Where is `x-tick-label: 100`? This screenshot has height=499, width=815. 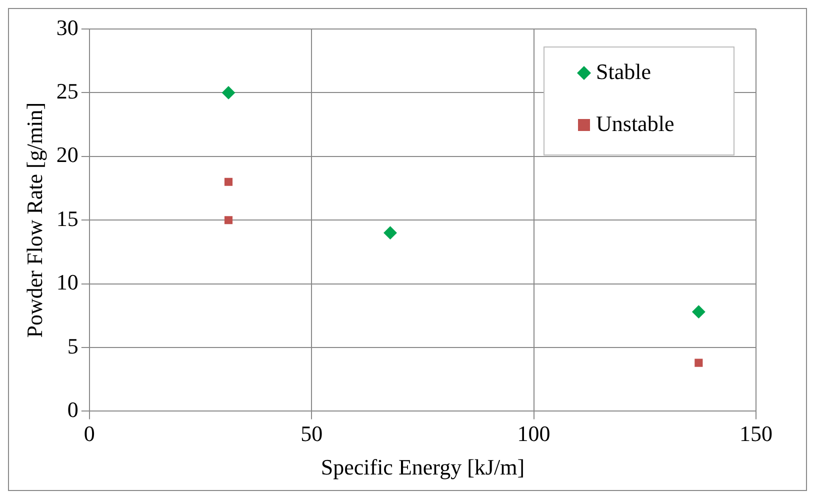
x-tick-label: 100 is located at coordinates (533, 433).